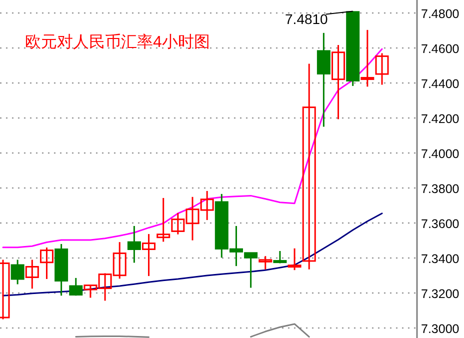 The height and width of the screenshot is (338, 464). I want to click on y-tick-label: 7.4800, so click(440, 13).